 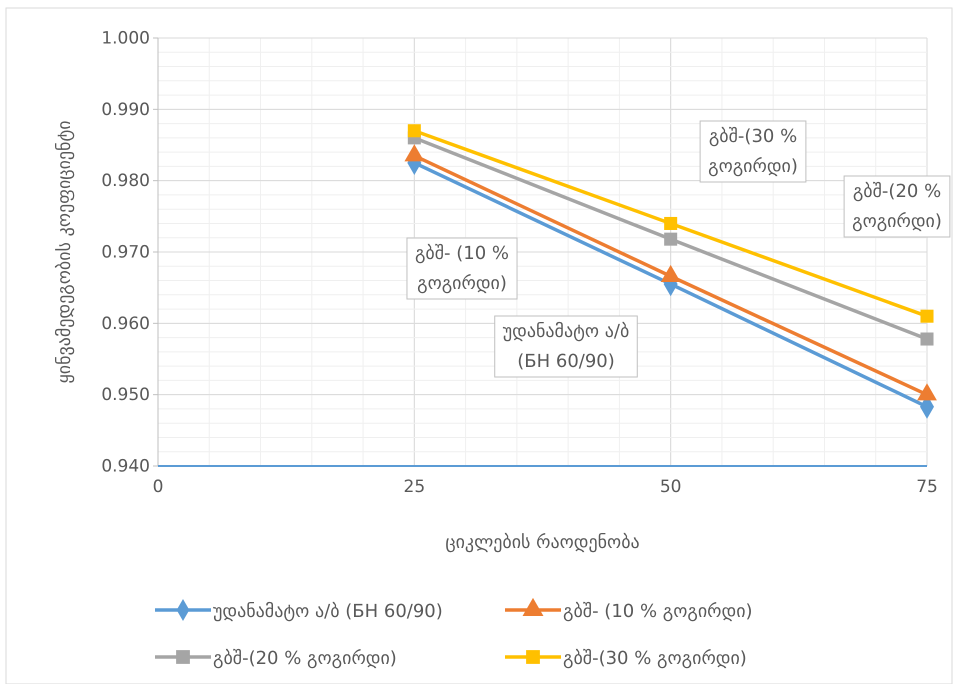 What do you see at coordinates (125, 324) in the screenshot?
I see `y-tick-label: 0.960` at bounding box center [125, 324].